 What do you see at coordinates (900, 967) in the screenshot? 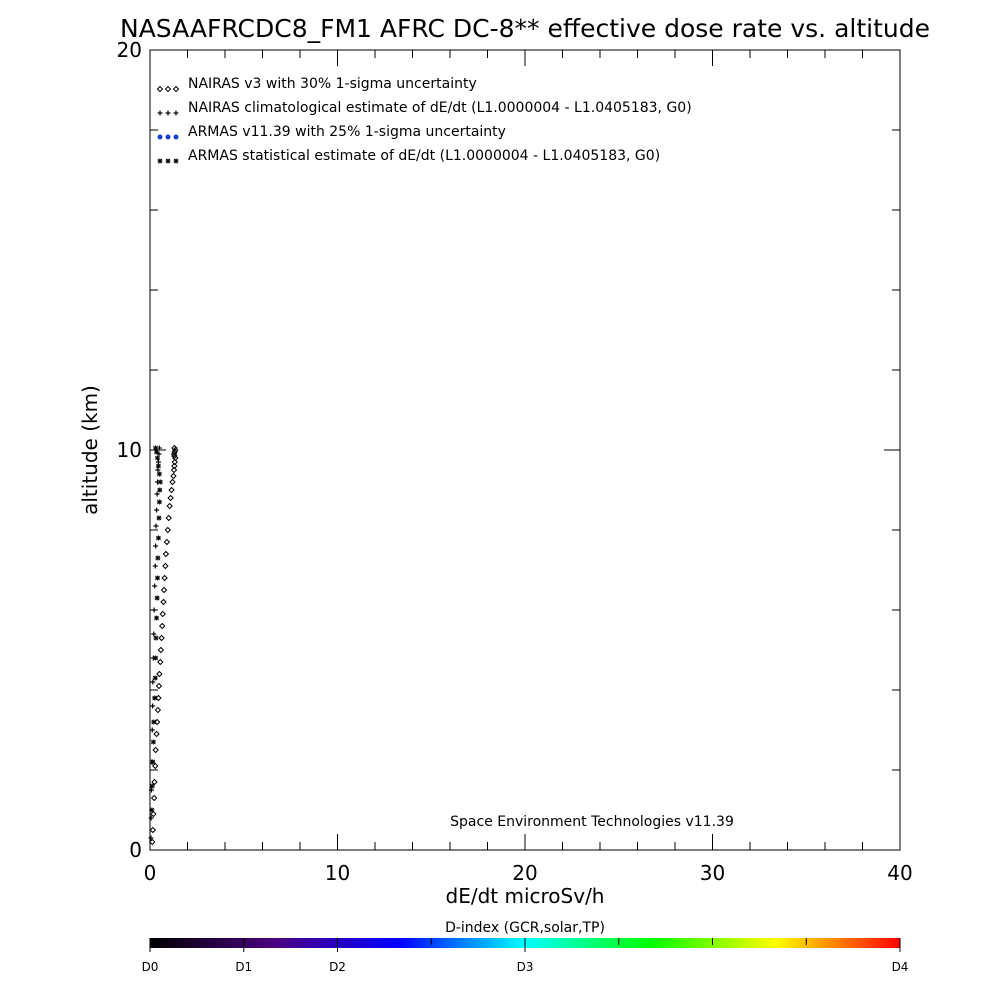
I see `colorbar-label: D4` at bounding box center [900, 967].